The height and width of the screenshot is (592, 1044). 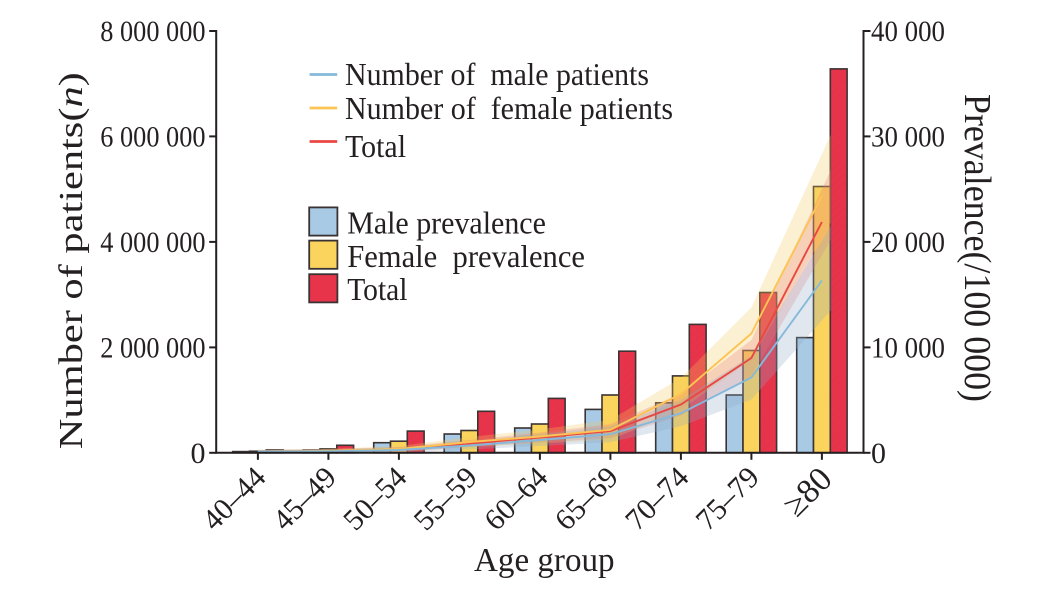 I want to click on svg-text: Age group, so click(x=544, y=560).